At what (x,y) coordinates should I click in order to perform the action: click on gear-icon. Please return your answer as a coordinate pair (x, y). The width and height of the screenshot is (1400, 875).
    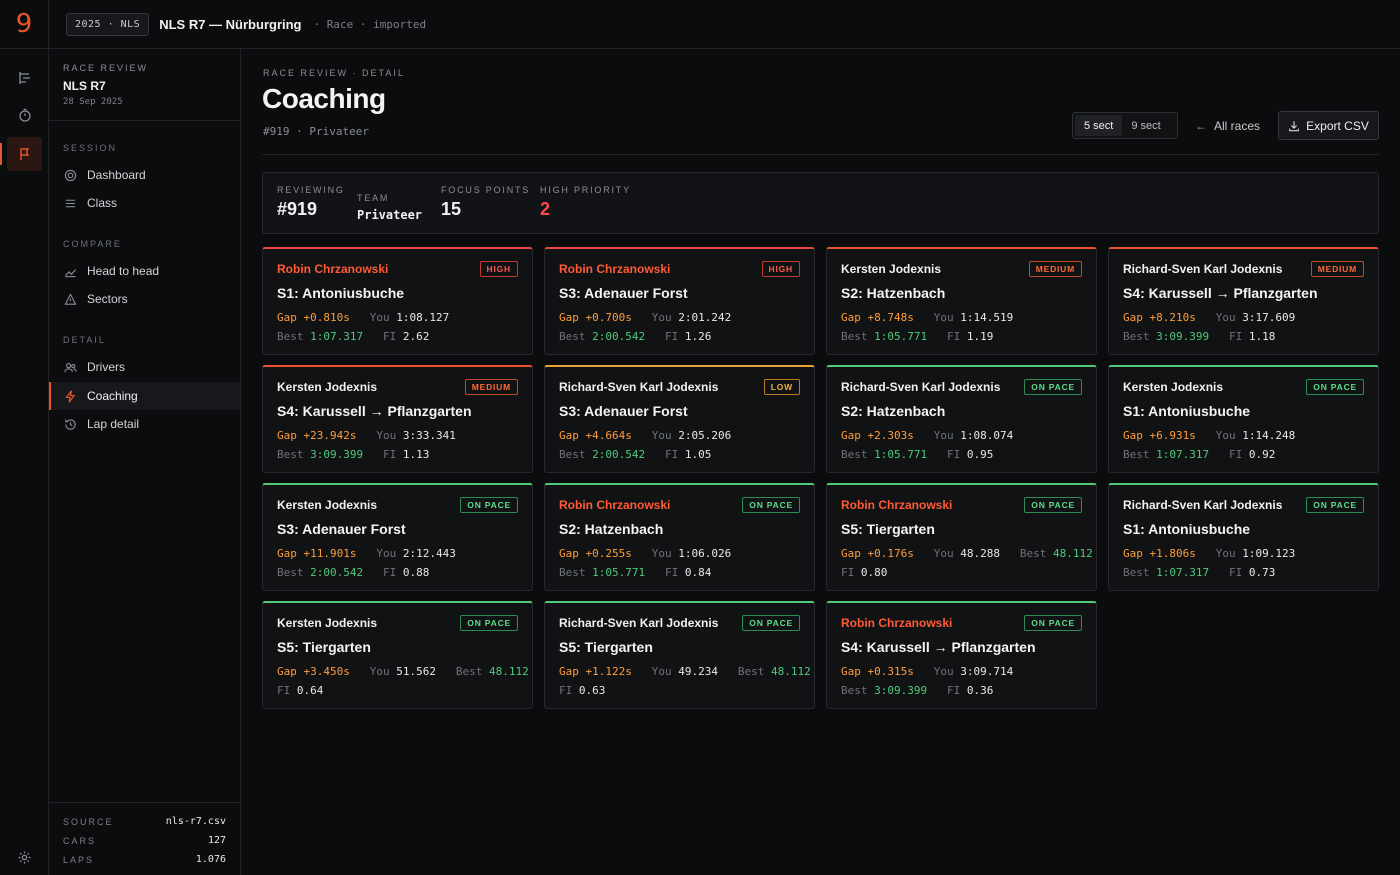
    Looking at the image, I should click on (24, 857).